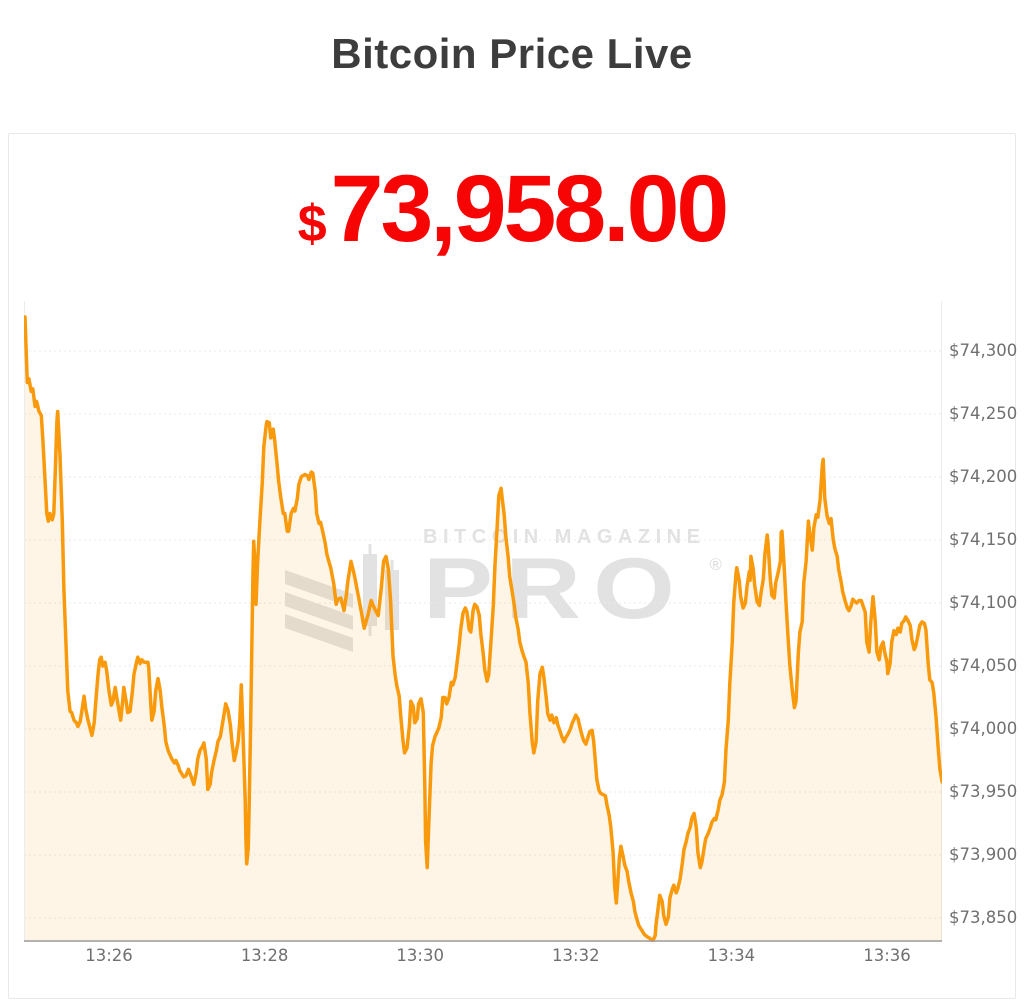 This screenshot has width=1024, height=1008. Describe the element at coordinates (983, 350) in the screenshot. I see `y-axis-tick-label: $74,300` at that location.